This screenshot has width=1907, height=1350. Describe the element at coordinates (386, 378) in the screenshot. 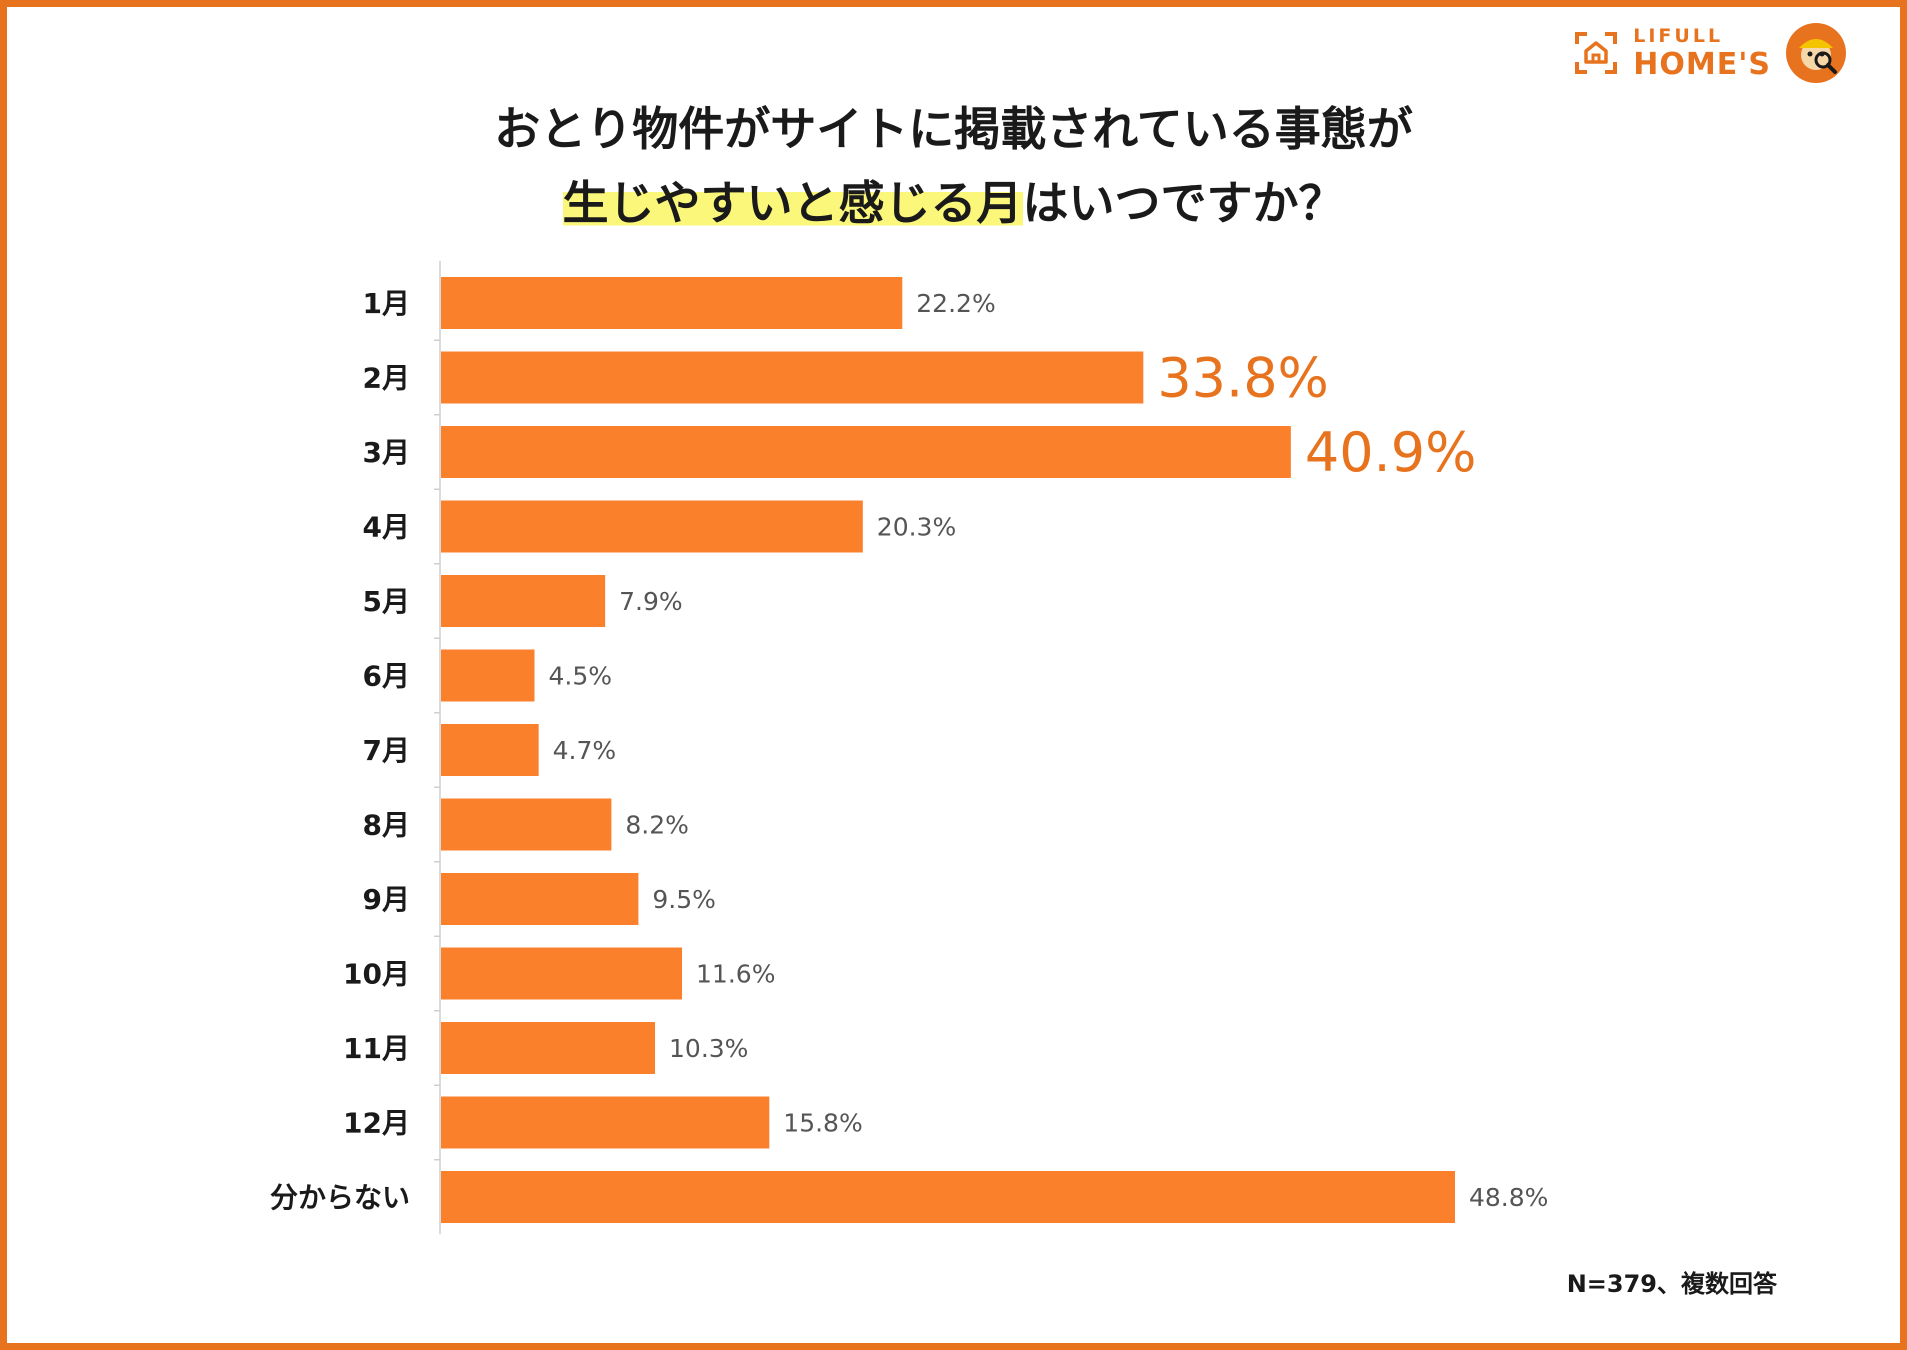

I see `category-label: 2月` at that location.